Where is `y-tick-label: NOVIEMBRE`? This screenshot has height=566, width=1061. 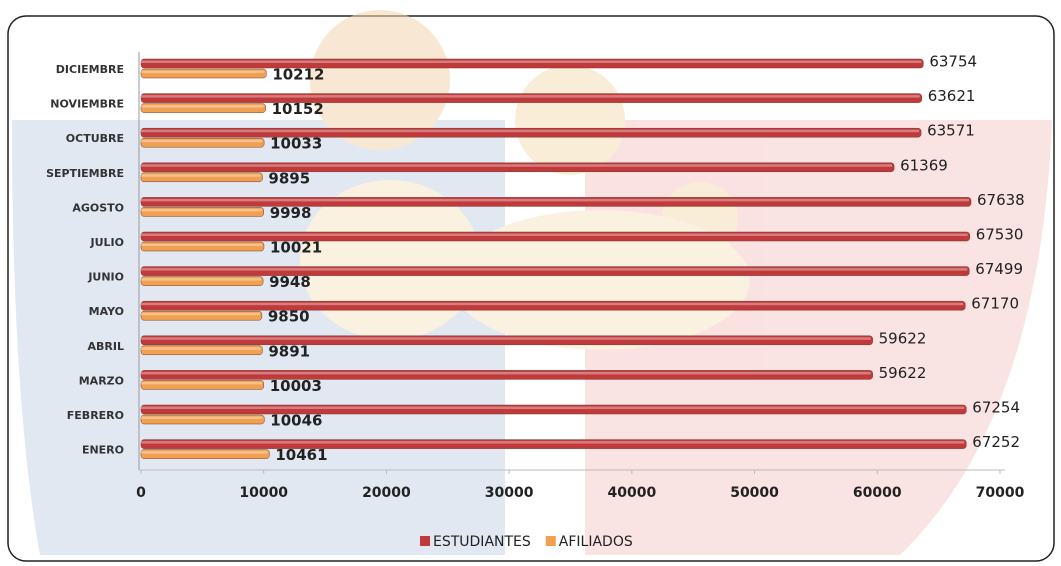
y-tick-label: NOVIEMBRE is located at coordinates (87, 104).